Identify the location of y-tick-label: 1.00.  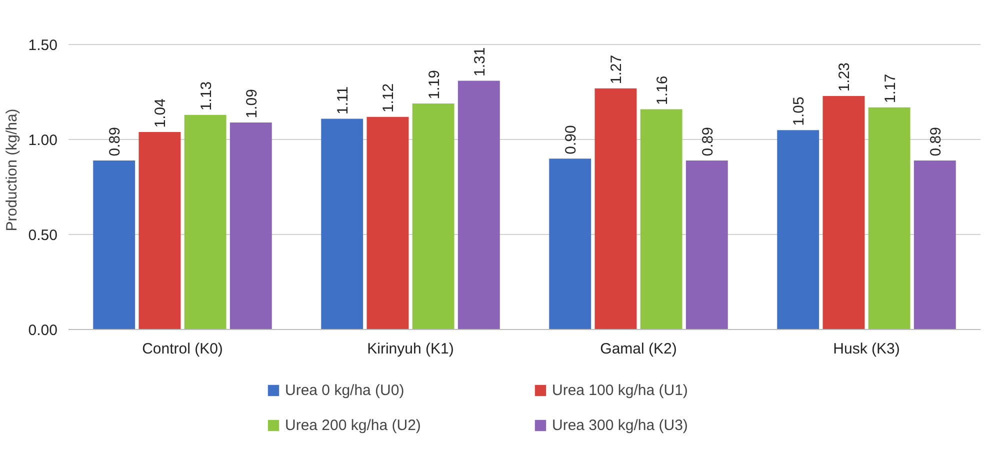
(43, 141).